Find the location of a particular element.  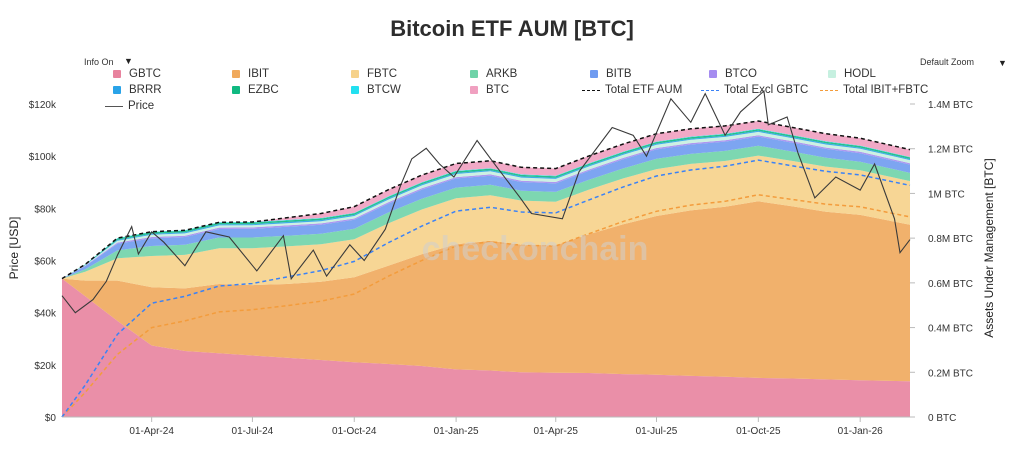

info-dropdown-caret-icon: ▼ is located at coordinates (128, 61).